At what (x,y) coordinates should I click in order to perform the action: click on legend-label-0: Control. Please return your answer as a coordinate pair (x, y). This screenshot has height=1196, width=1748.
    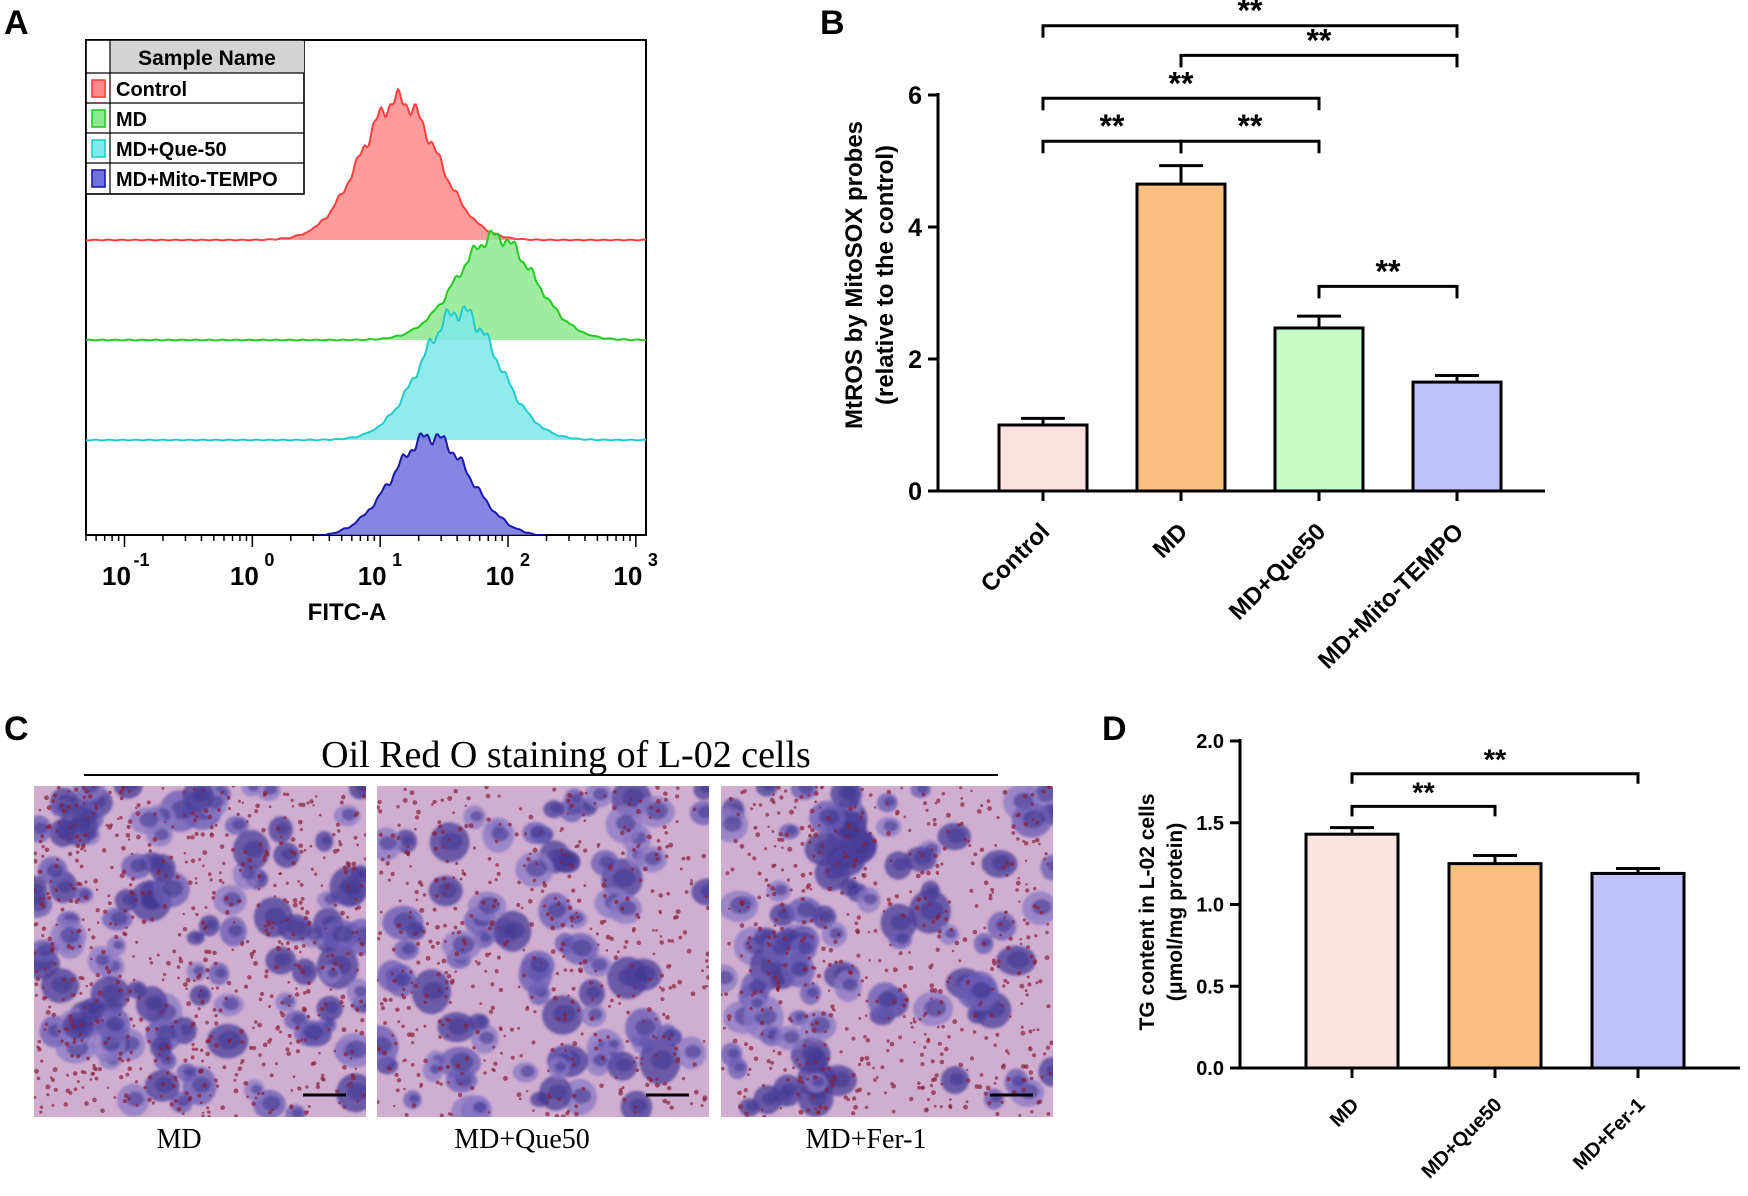
    Looking at the image, I should click on (151, 90).